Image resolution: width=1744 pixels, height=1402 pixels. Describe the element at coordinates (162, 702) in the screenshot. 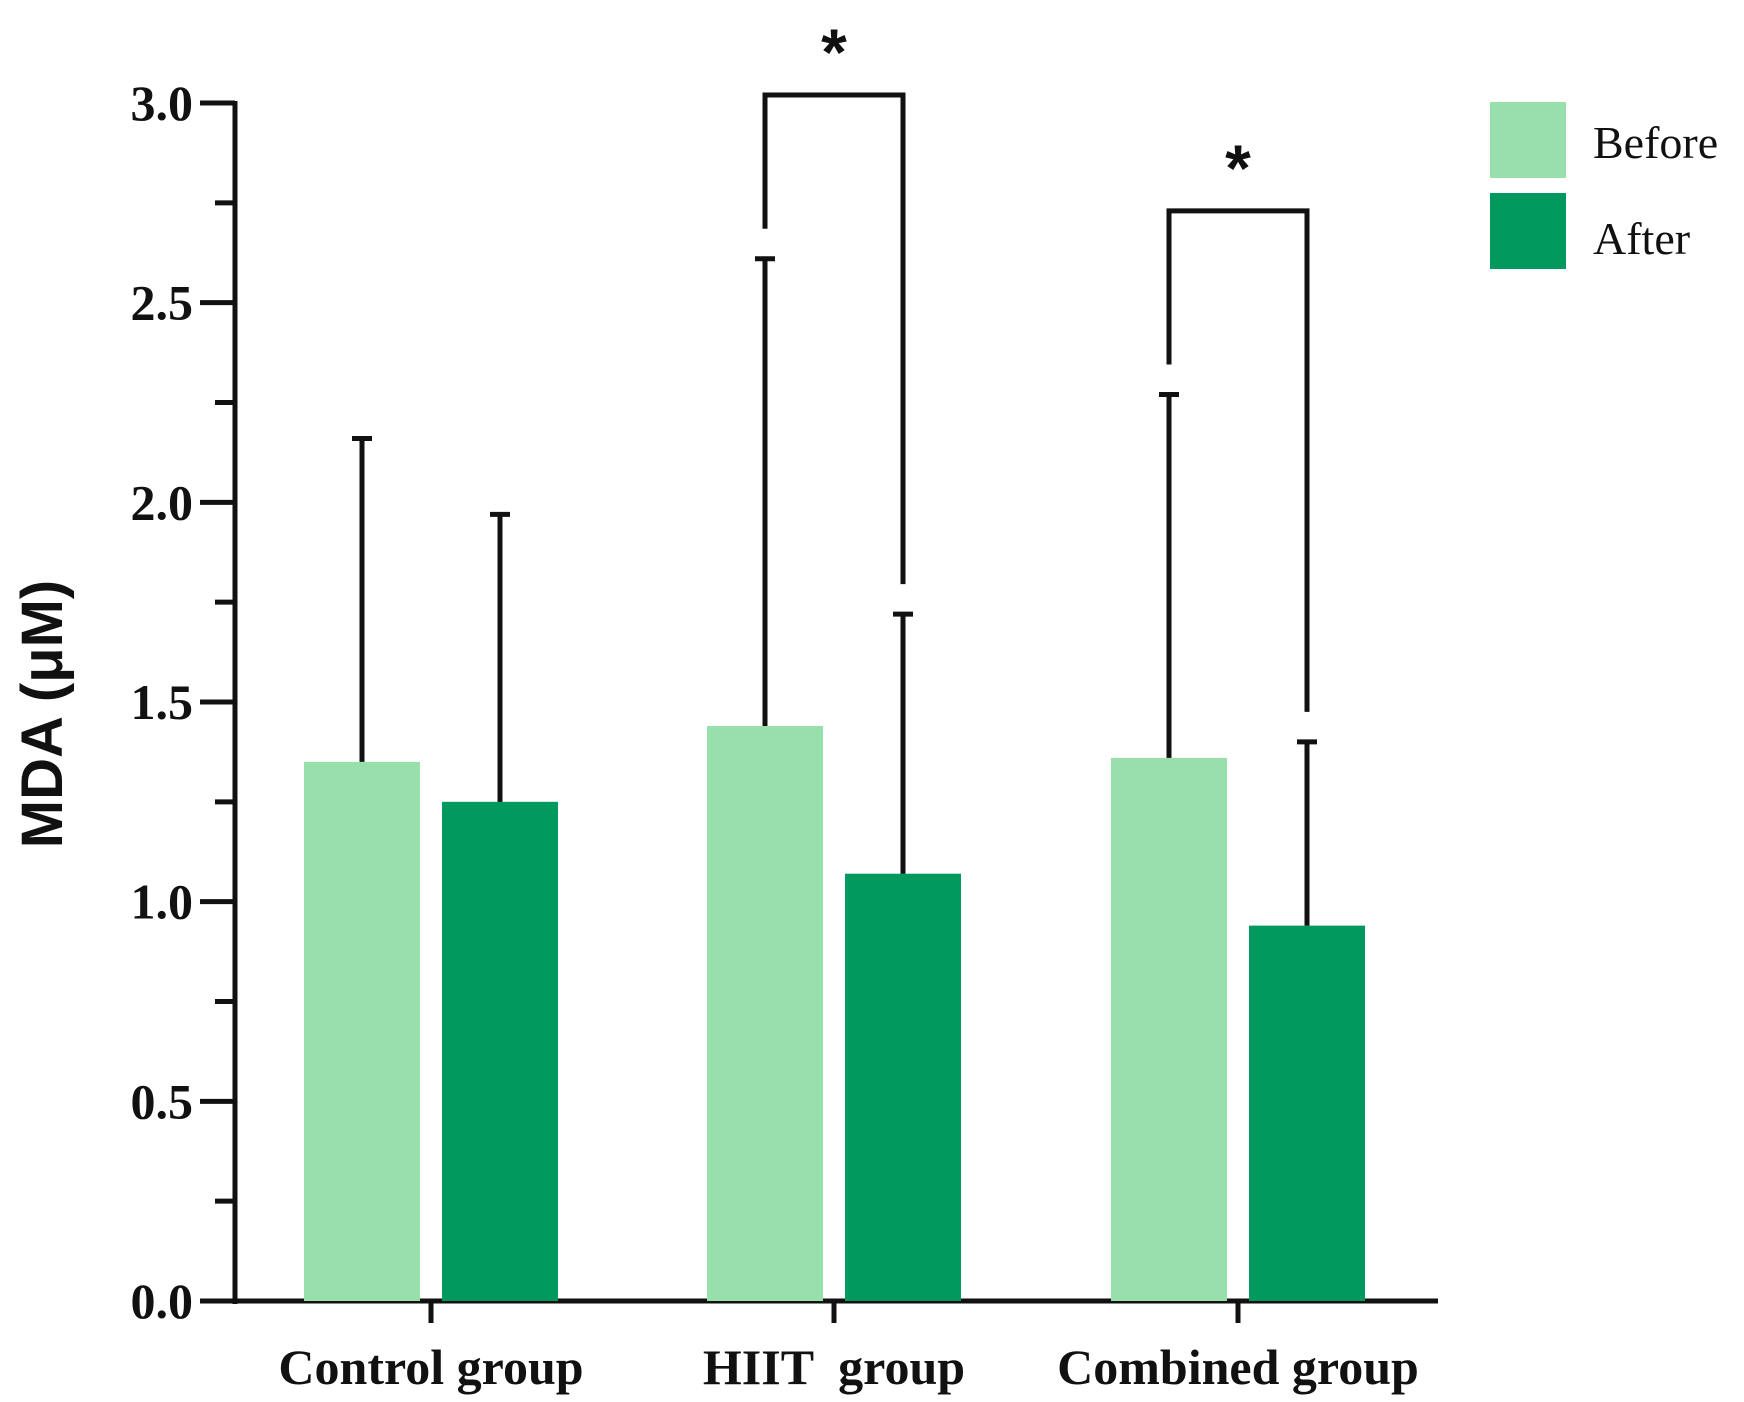

I see `y-tick-label: 1.5` at that location.